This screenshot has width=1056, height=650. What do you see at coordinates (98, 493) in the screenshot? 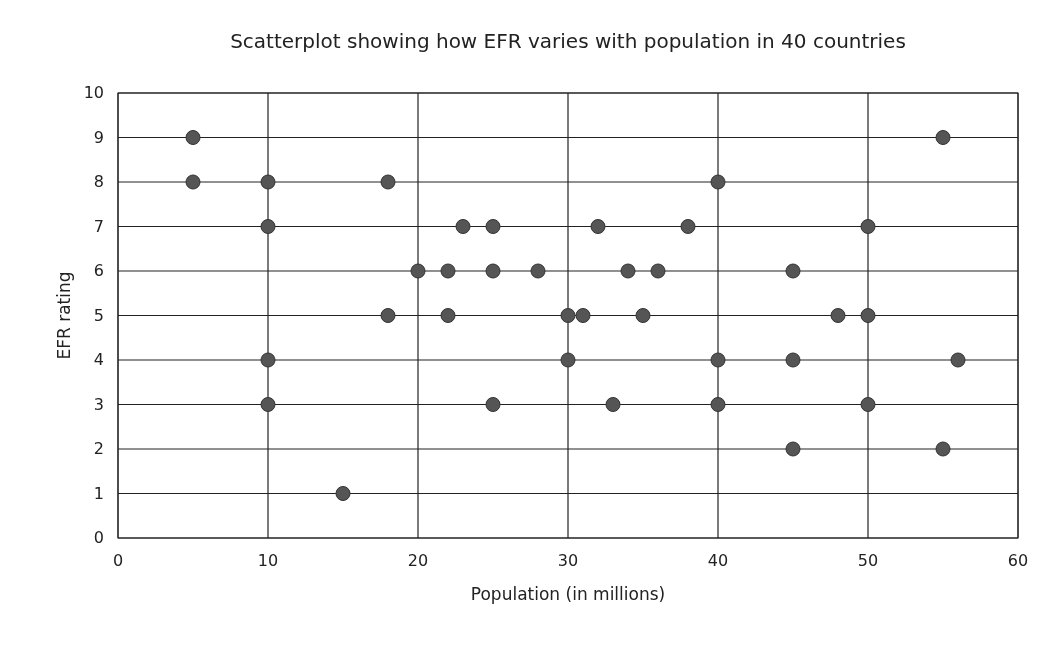
I see `y-tick-label: 1` at bounding box center [98, 493].